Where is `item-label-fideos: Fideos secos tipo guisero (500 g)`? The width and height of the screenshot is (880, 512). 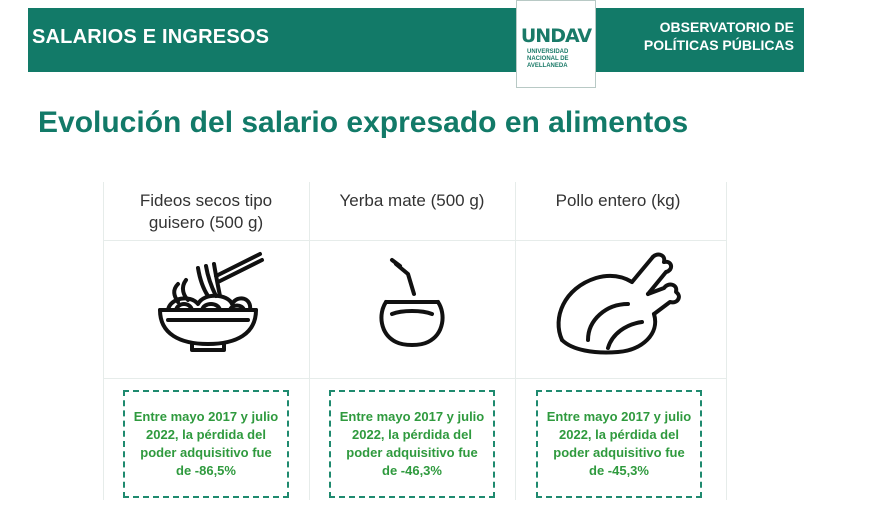
item-label-fideos: Fideos secos tipo guisero (500 g) is located at coordinates (206, 212).